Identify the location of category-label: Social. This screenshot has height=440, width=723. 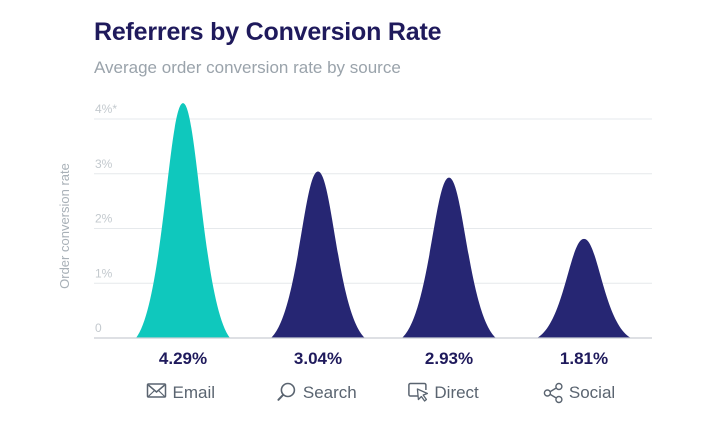
(592, 392).